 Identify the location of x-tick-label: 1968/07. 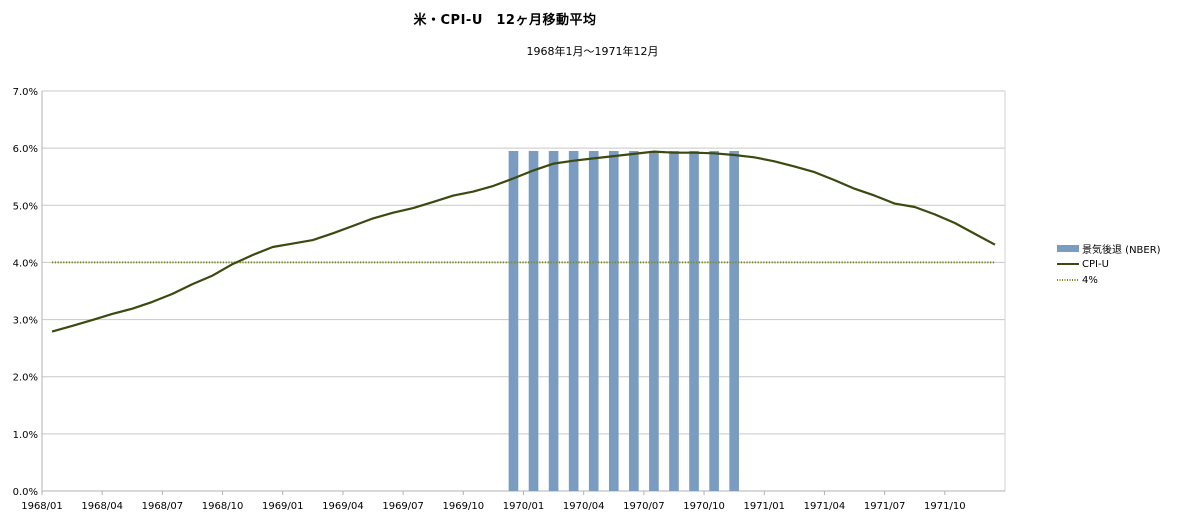
(163, 506).